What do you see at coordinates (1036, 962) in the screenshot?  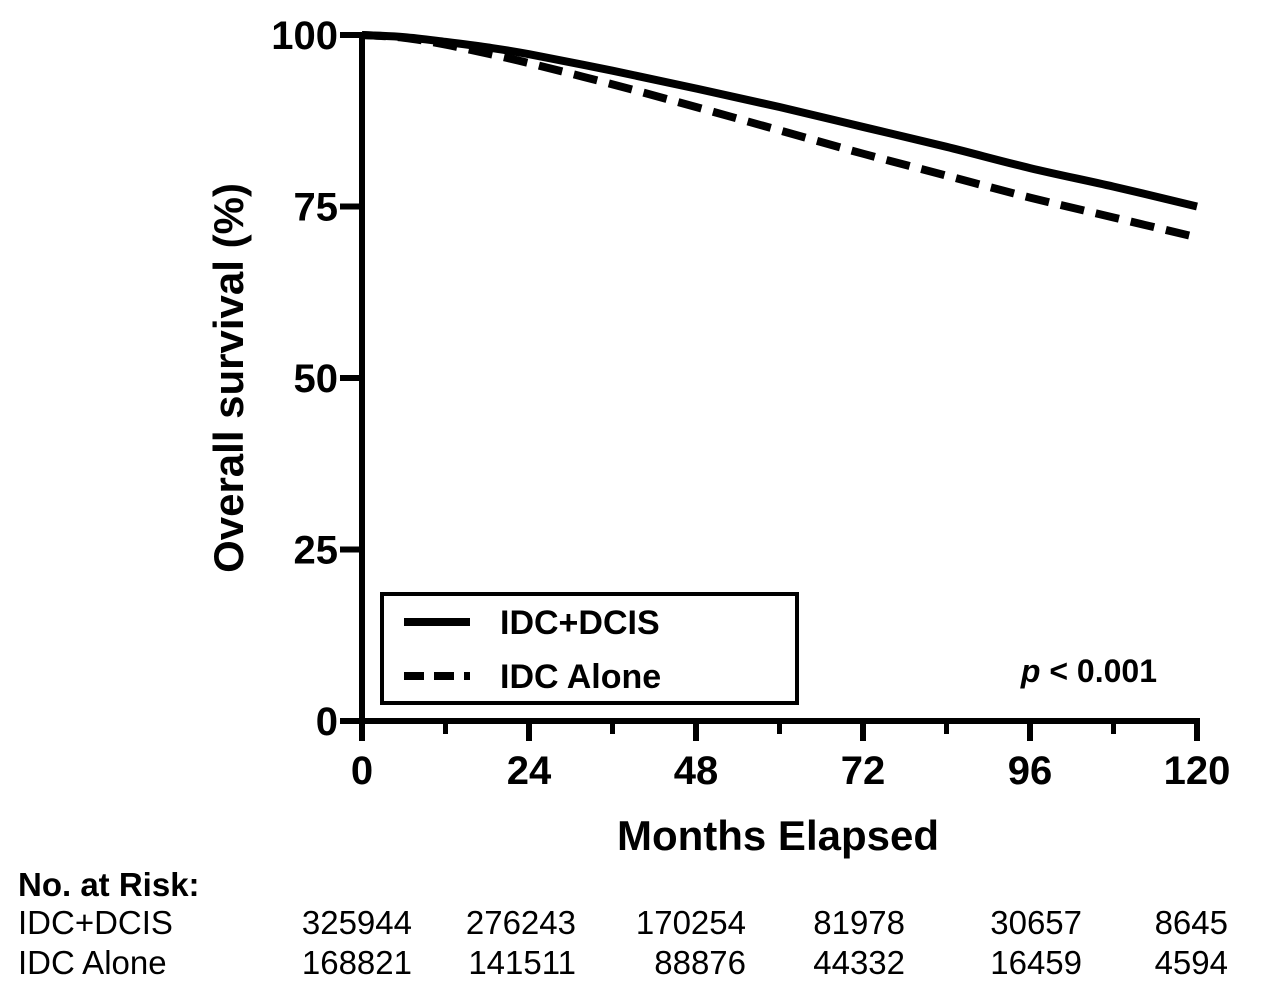 I see `risk-value: 16459` at bounding box center [1036, 962].